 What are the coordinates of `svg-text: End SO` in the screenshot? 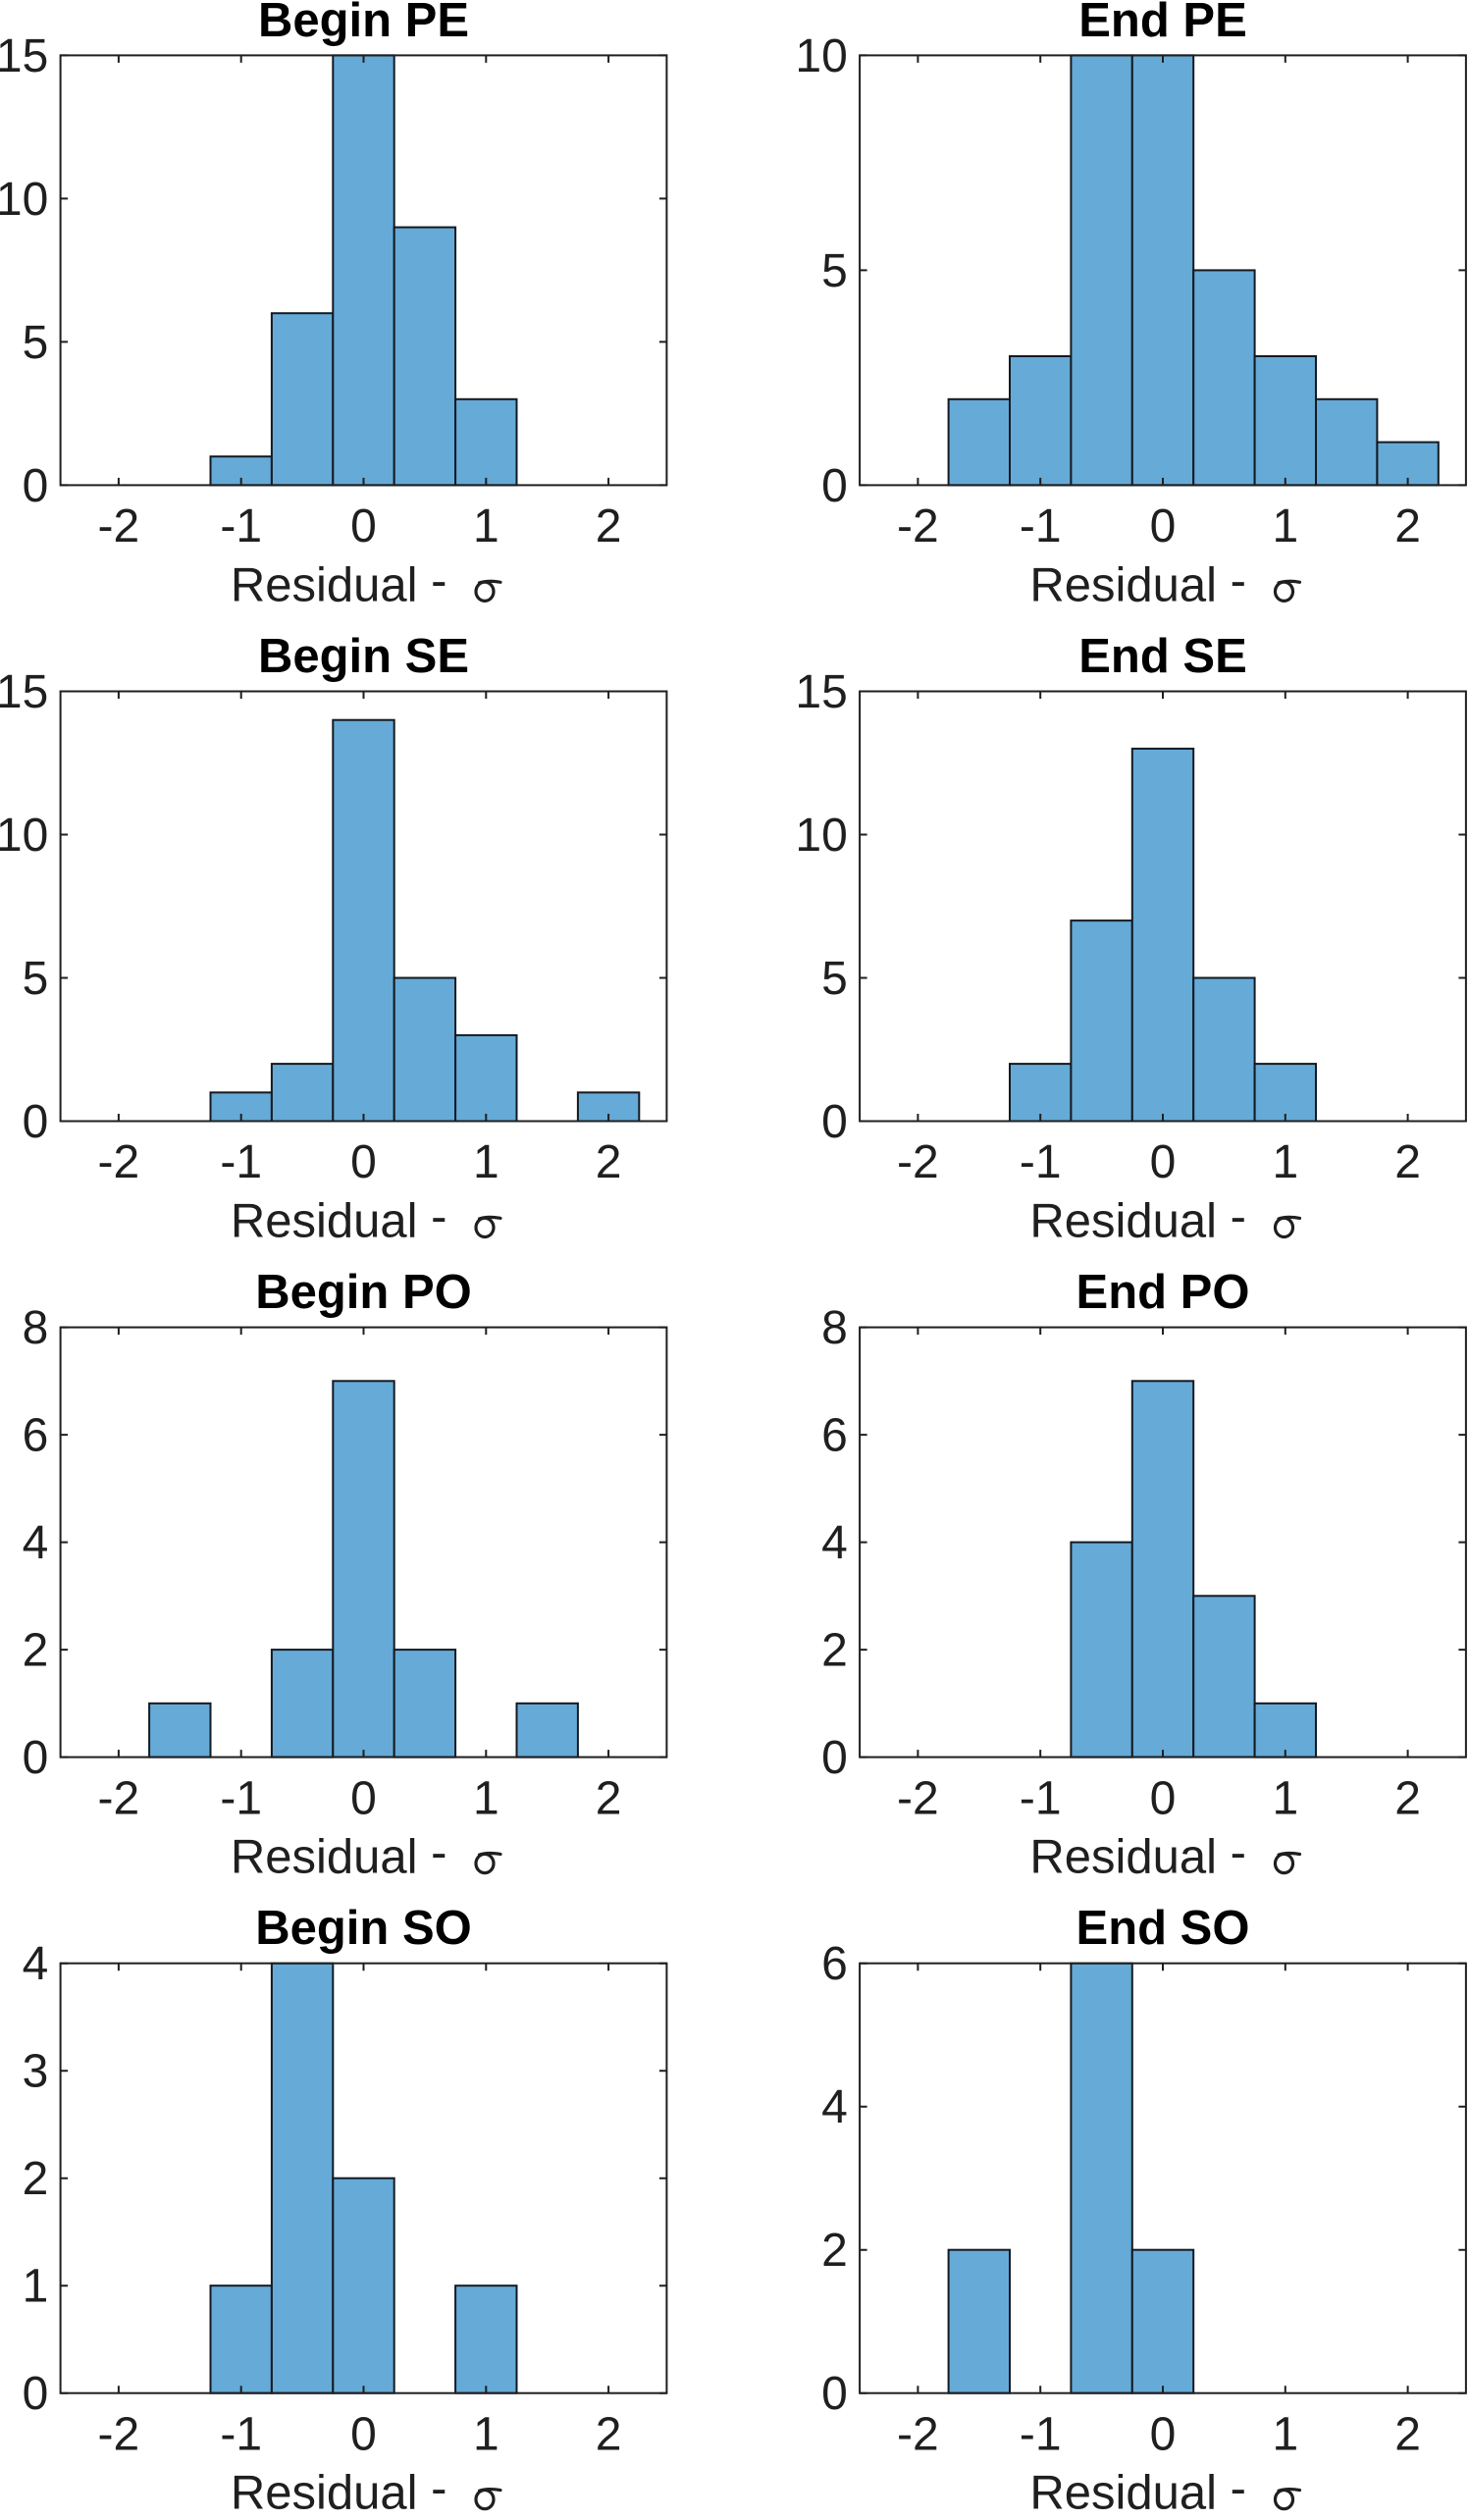 It's located at (1163, 1928).